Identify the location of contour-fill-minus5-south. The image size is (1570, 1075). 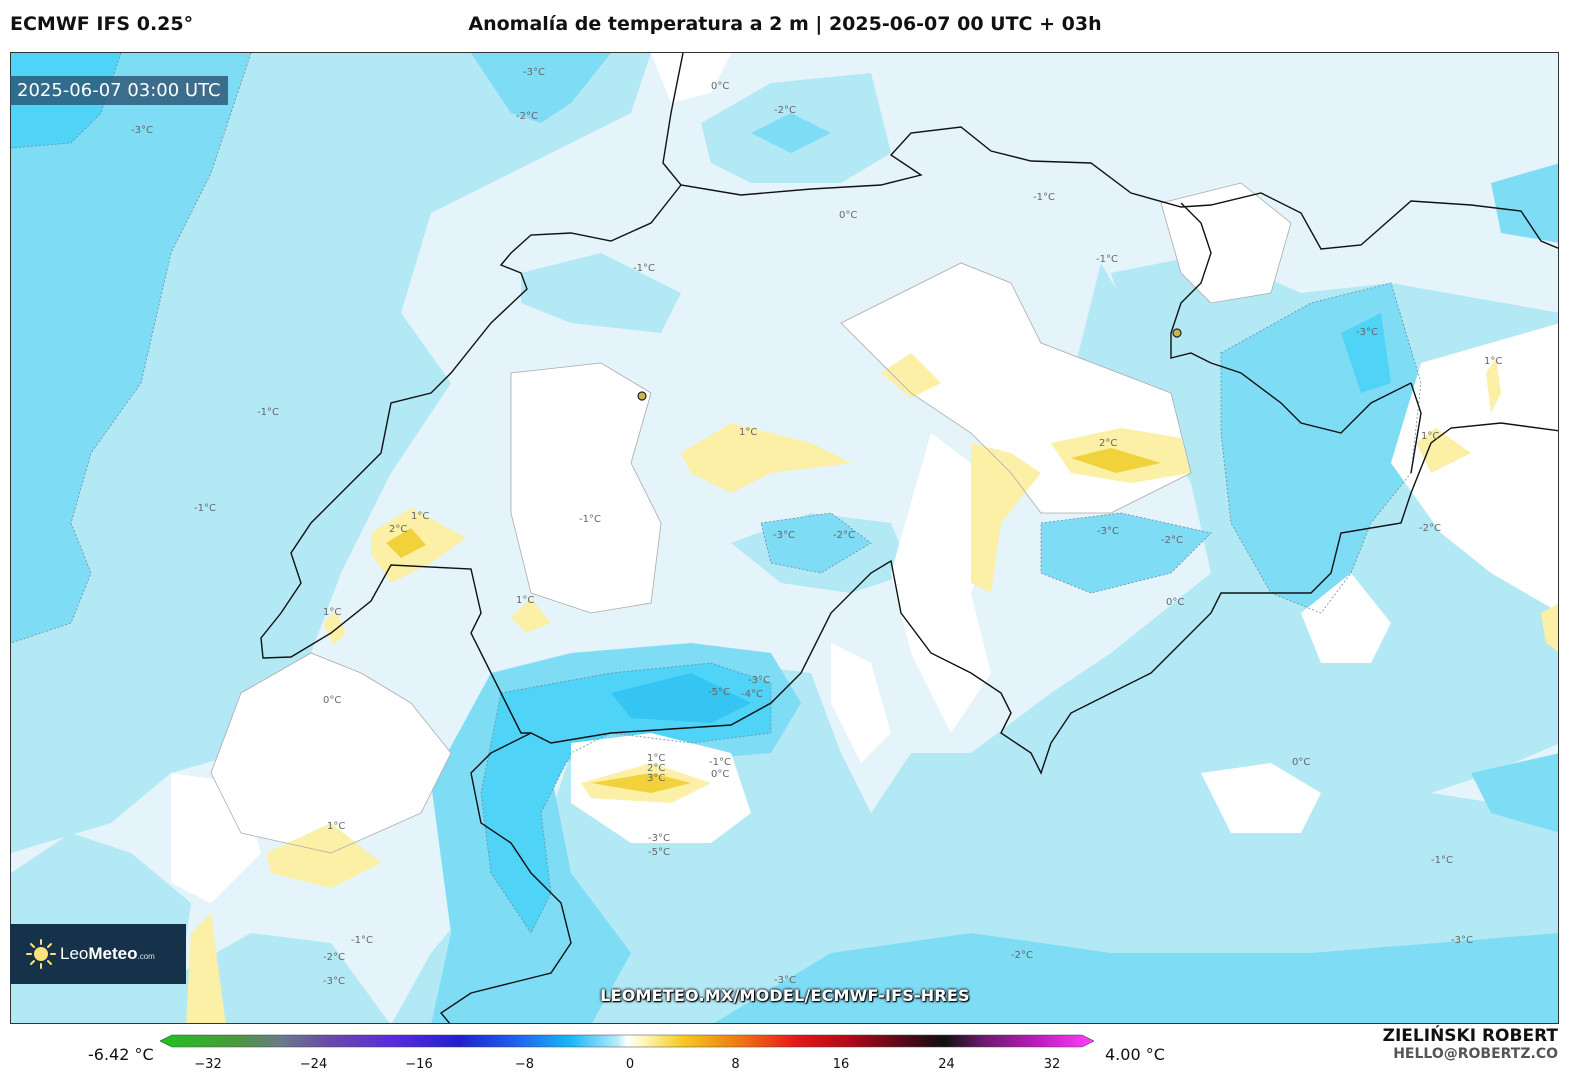
(626, 798).